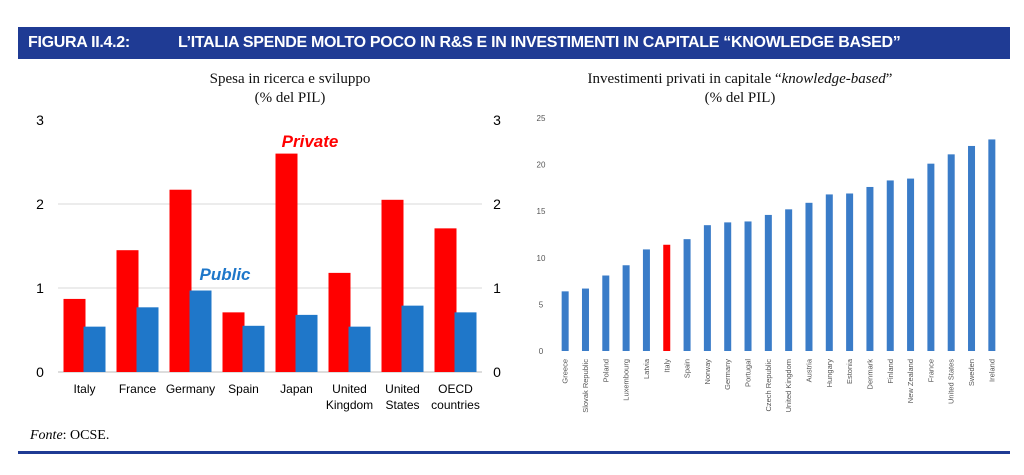  Describe the element at coordinates (768, 385) in the screenshot. I see `x-tick-label: Czech Republic` at that location.